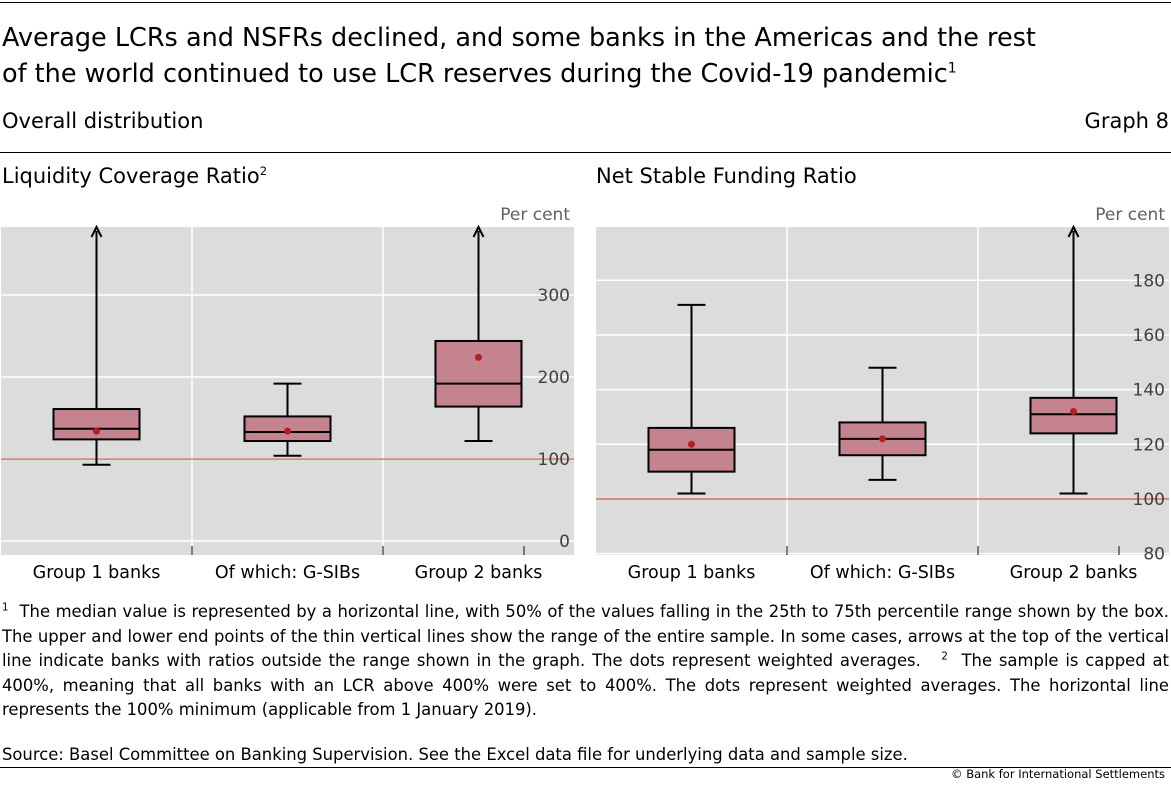 The height and width of the screenshot is (785, 1171). Describe the element at coordinates (1130, 215) in the screenshot. I see `nsfr-unit-label: Per cent` at that location.